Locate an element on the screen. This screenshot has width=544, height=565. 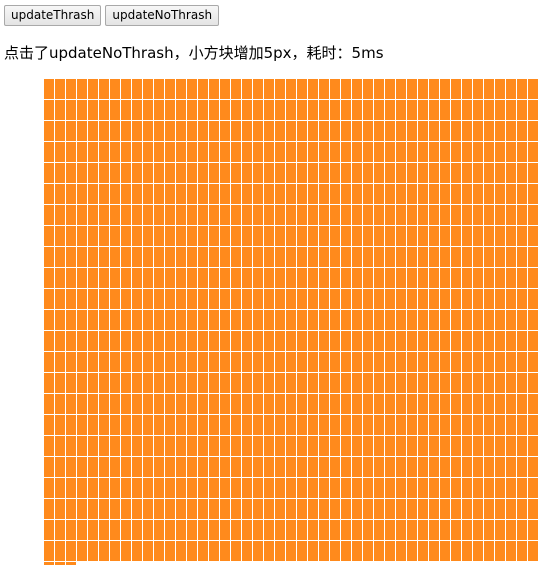
update-no-thrash-button: updateNoThrash is located at coordinates (162, 15).